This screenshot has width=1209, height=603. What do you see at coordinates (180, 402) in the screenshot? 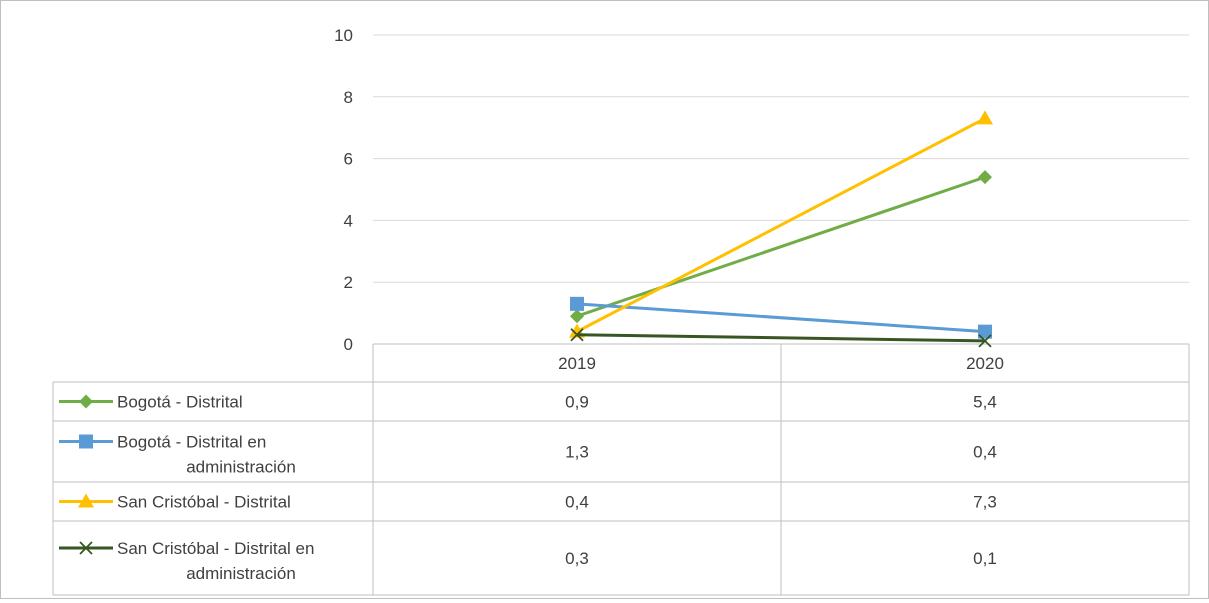
I see `series-name-label: Bogotá - Distrital` at bounding box center [180, 402].